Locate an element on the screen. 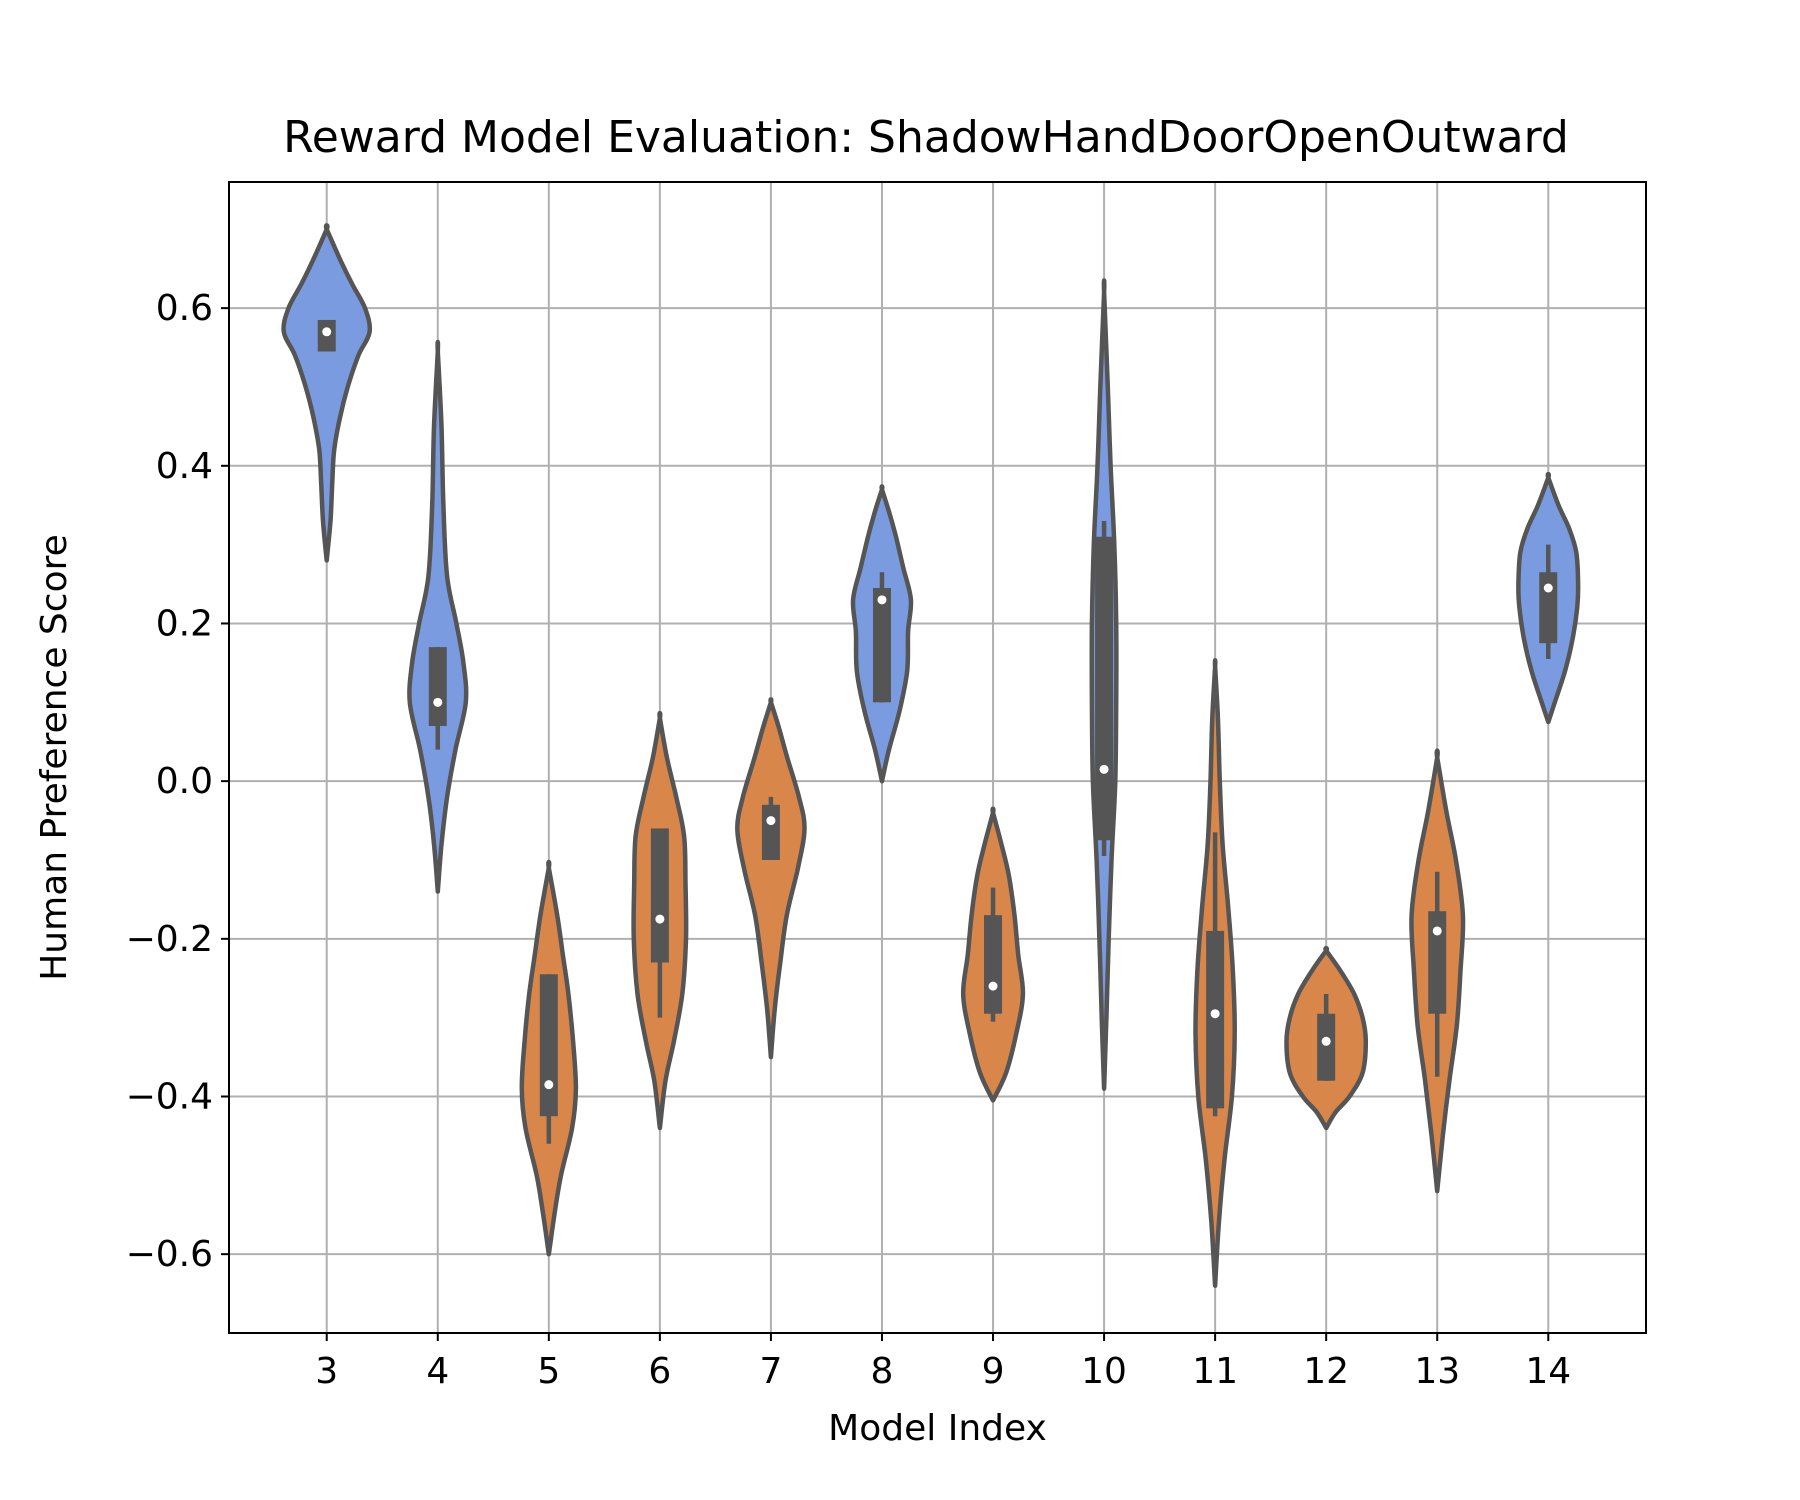  x-tick-label: 7 is located at coordinates (770, 1371).